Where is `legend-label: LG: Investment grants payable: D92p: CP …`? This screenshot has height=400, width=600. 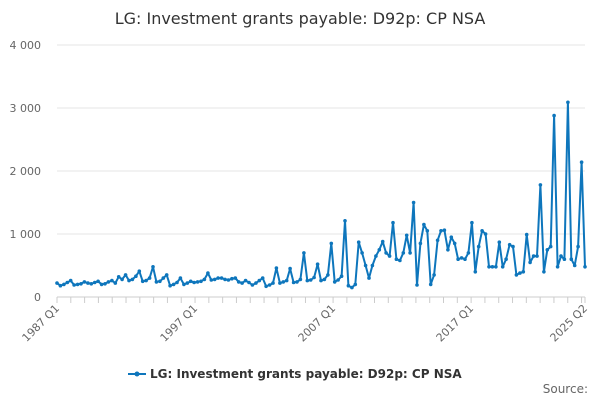 legend-label: LG: Investment grants payable: D92p: CP … is located at coordinates (306, 374).